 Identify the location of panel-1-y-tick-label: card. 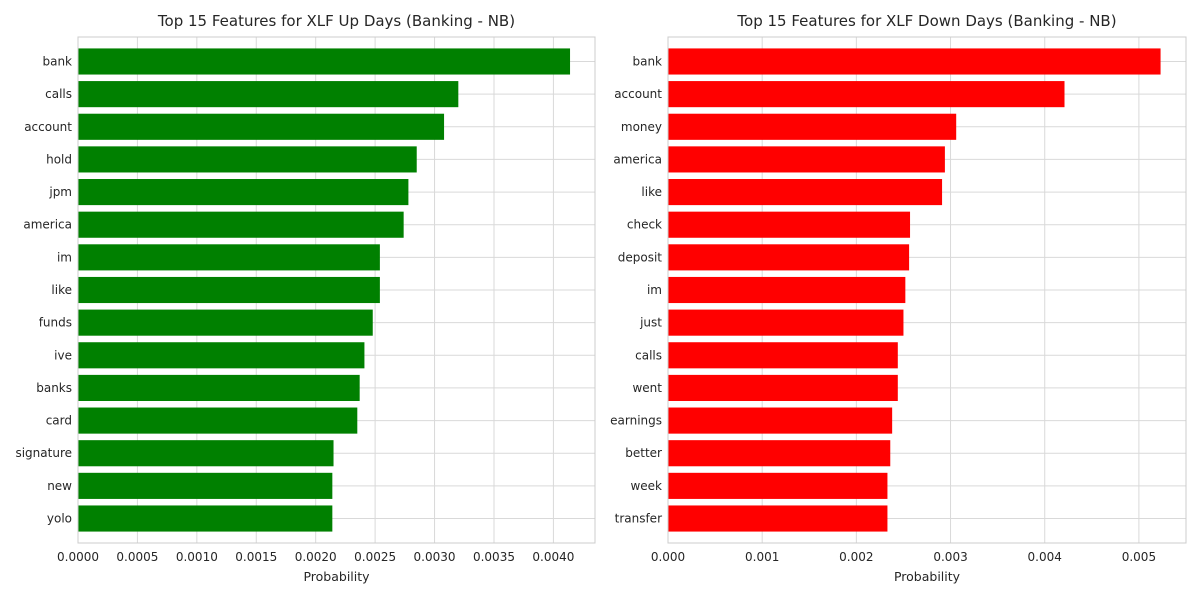
(59, 421).